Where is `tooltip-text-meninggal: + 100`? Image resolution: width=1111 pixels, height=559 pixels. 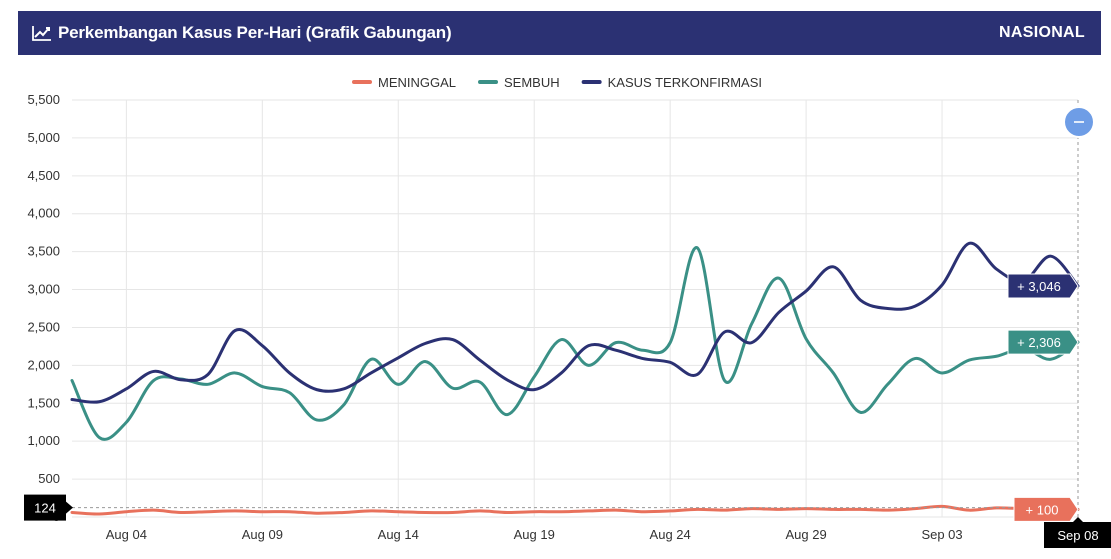
tooltip-text-meninggal: + 100 is located at coordinates (1042, 509).